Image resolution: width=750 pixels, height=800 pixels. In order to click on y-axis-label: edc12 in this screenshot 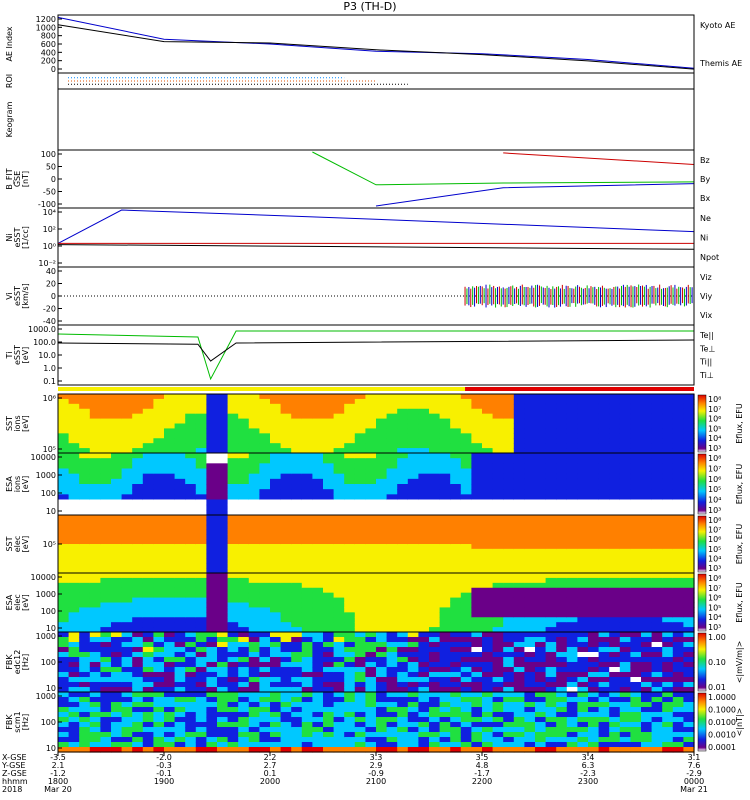, I will do `click(17, 662)`.